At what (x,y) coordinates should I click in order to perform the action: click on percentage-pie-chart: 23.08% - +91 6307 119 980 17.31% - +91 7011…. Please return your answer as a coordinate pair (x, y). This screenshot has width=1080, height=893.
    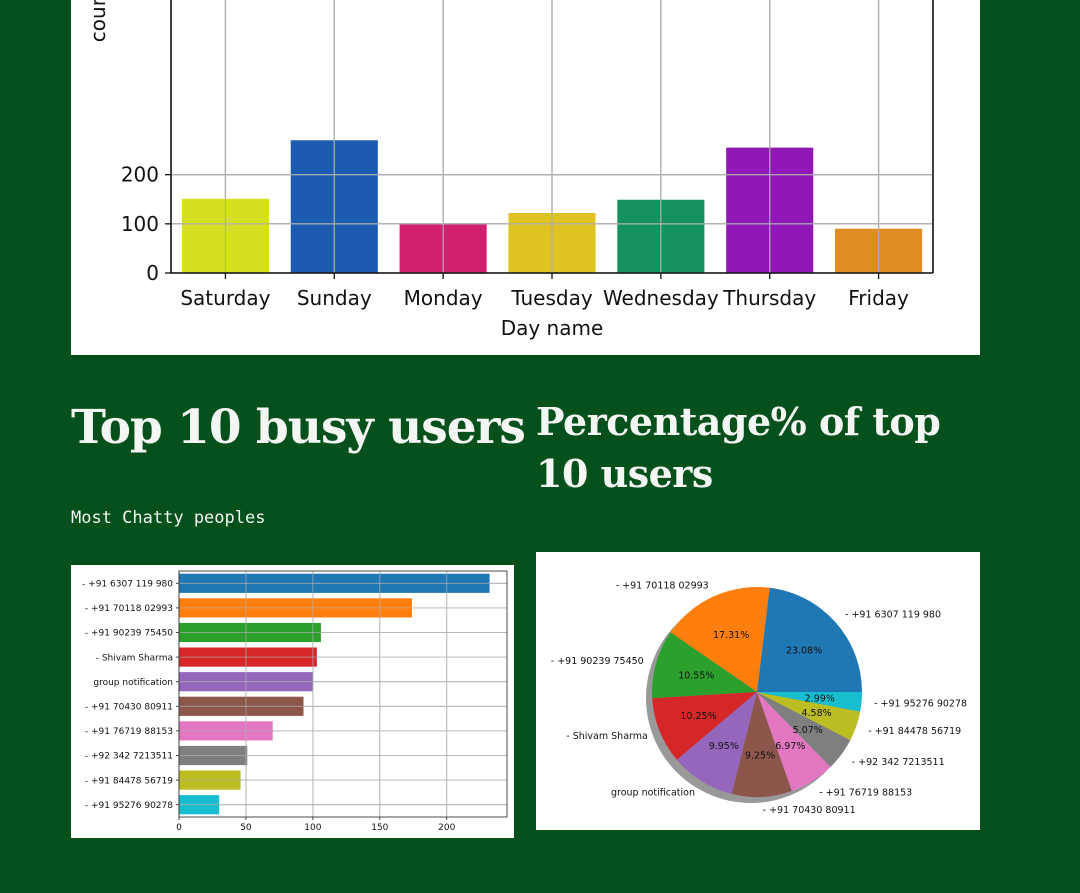
    Looking at the image, I should click on (758, 691).